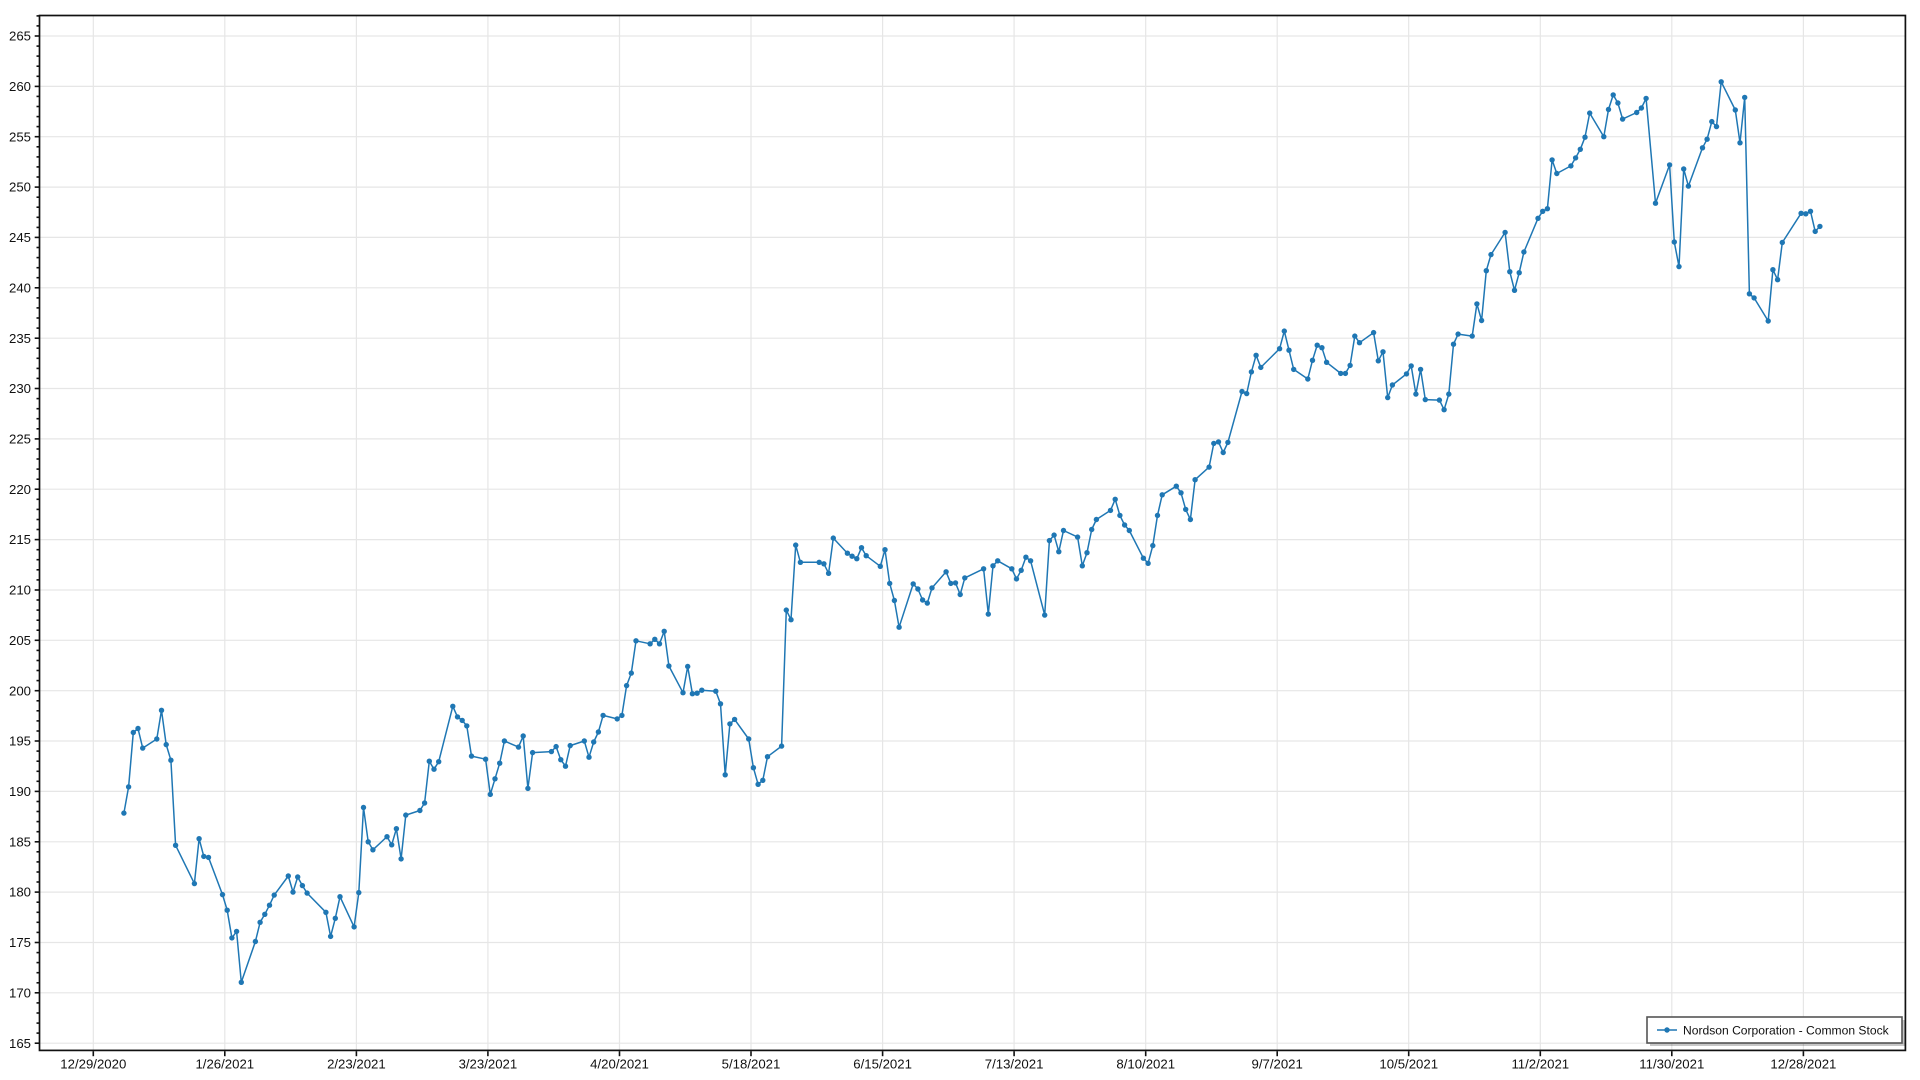 Image resolution: width=1920 pixels, height=1080 pixels. What do you see at coordinates (20, 590) in the screenshot?
I see `svg-text: 210` at bounding box center [20, 590].